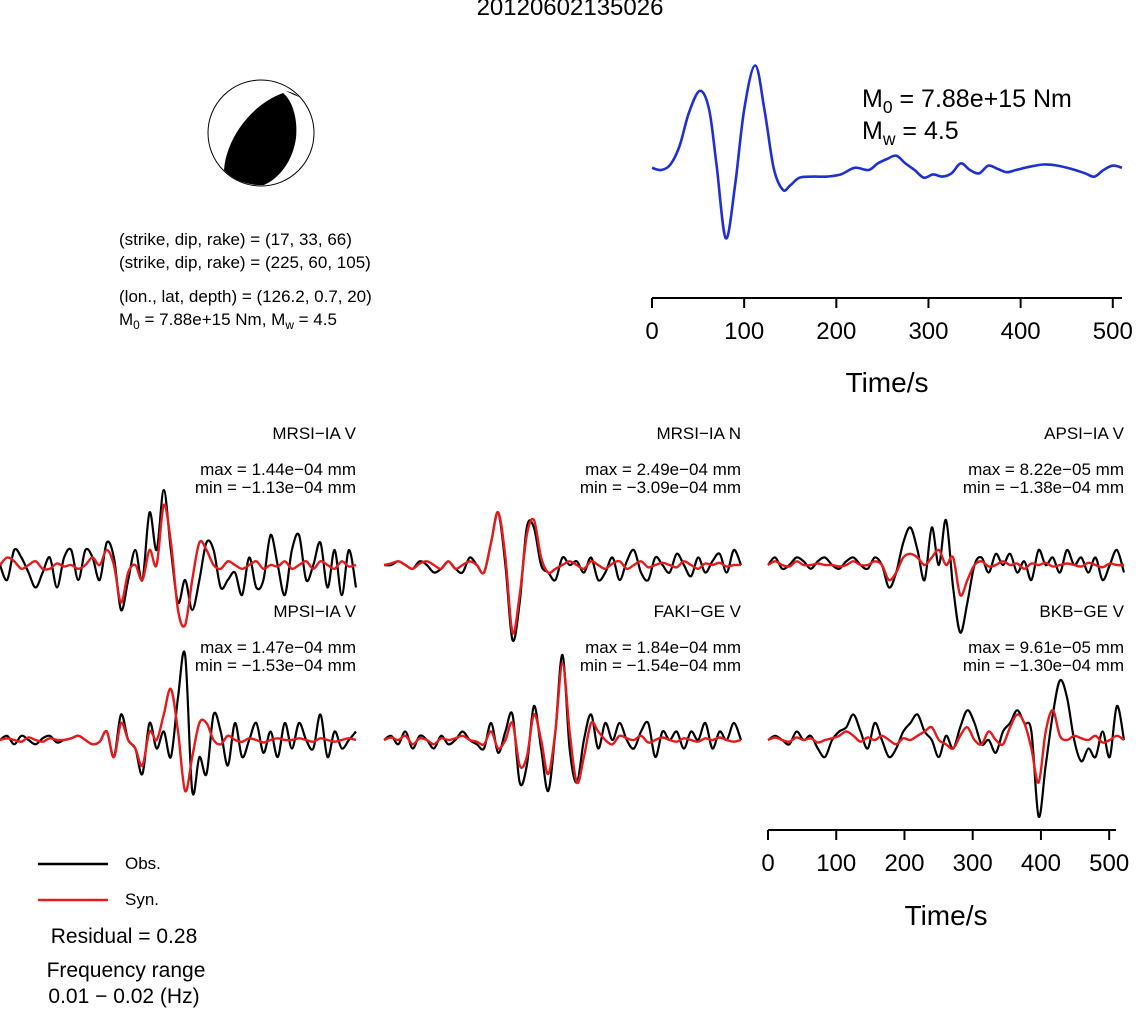  Describe the element at coordinates (73, 882) in the screenshot. I see `legend` at that location.